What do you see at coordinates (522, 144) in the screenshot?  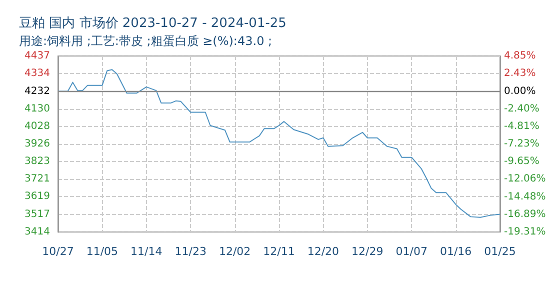 I see `y2-tick-label: -7.23%` at bounding box center [522, 144].